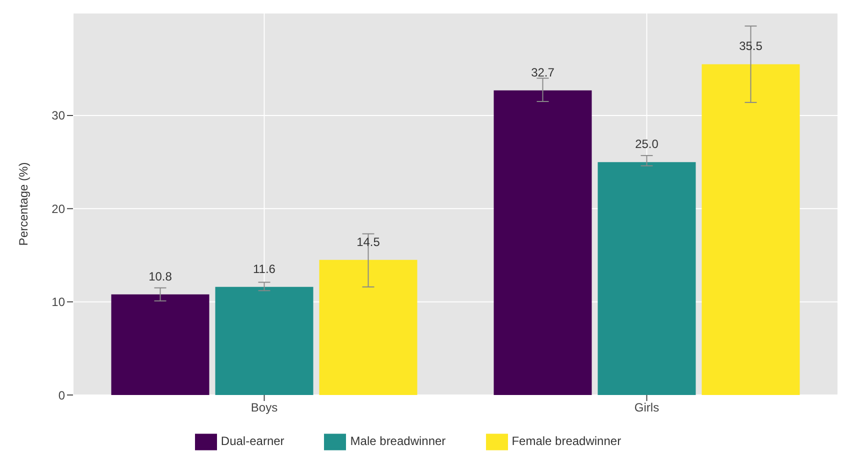 This screenshot has width=847, height=465. Describe the element at coordinates (264, 269) in the screenshot. I see `data-label: 11.6` at that location.